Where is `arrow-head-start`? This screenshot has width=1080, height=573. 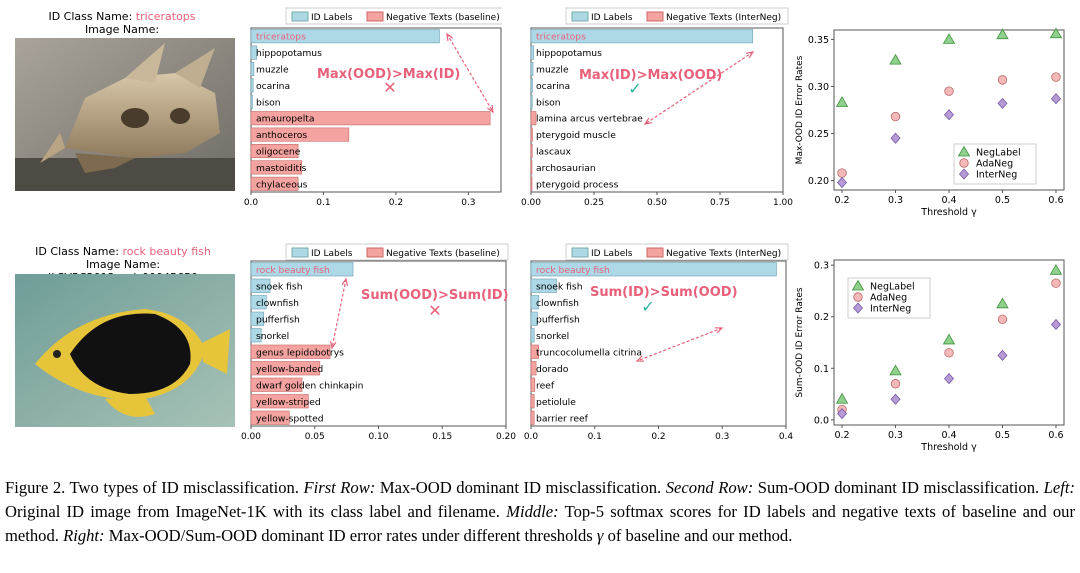
arrow-head-start is located at coordinates (719, 330).